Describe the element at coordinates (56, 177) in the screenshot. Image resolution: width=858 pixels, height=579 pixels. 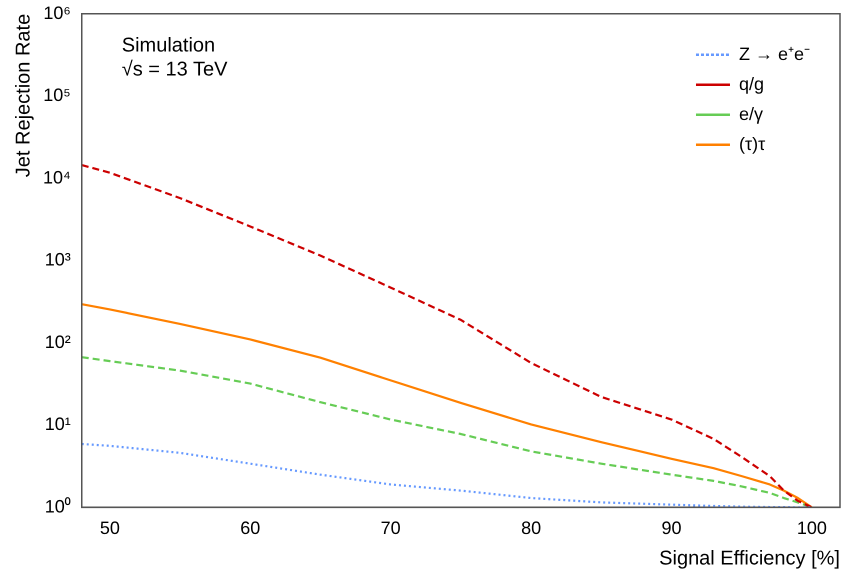
I see `y-tick-label: 10⁴` at that location.